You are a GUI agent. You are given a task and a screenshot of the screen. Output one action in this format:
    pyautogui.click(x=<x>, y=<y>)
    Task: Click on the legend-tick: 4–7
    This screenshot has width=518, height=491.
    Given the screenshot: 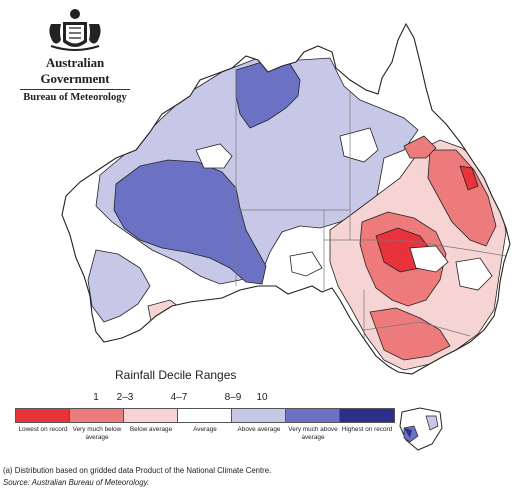 What is the action you would take?
    pyautogui.click(x=179, y=397)
    